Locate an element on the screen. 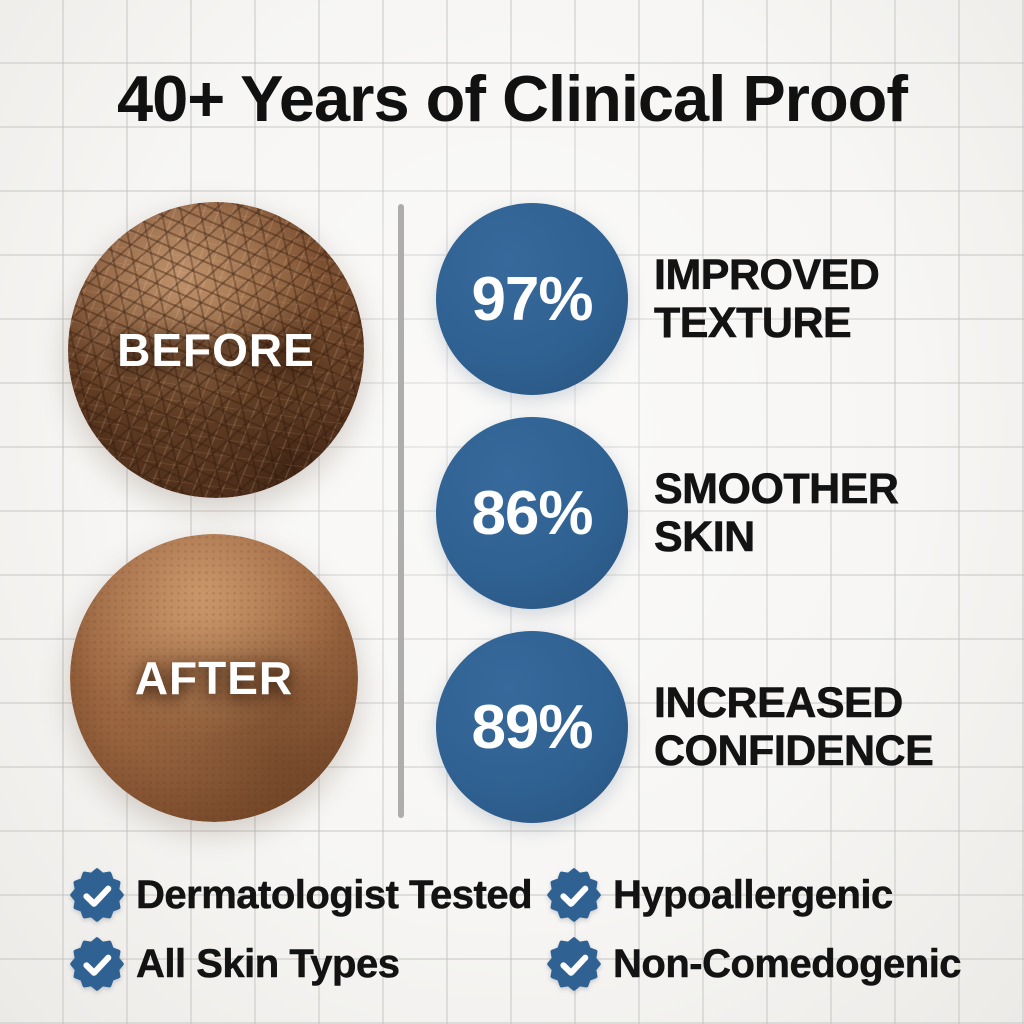 This screenshot has height=1024, width=1024. after-photo: AFTER is located at coordinates (214, 678).